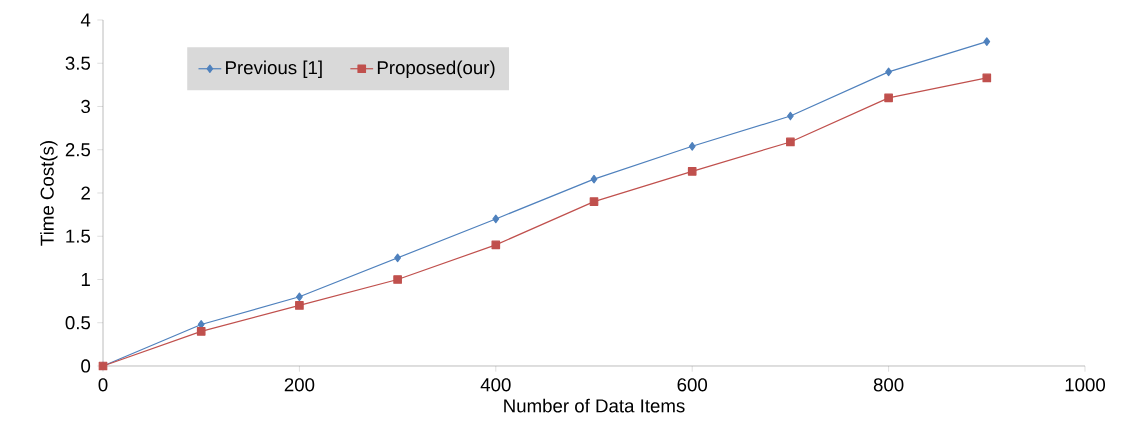  I want to click on x-tick-label: 600, so click(692, 385).